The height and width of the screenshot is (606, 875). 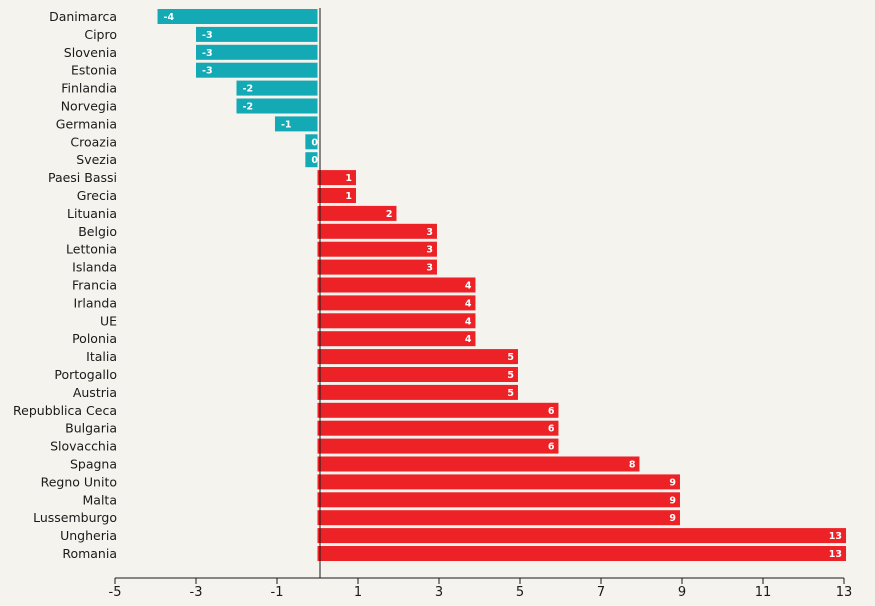 I want to click on category-label: Italia, so click(x=101, y=356).